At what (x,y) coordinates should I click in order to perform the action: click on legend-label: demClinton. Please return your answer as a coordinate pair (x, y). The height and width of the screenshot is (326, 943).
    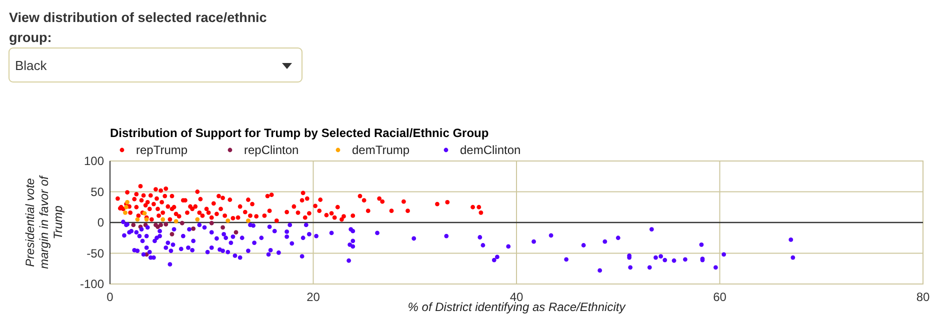
    Looking at the image, I should click on (490, 150).